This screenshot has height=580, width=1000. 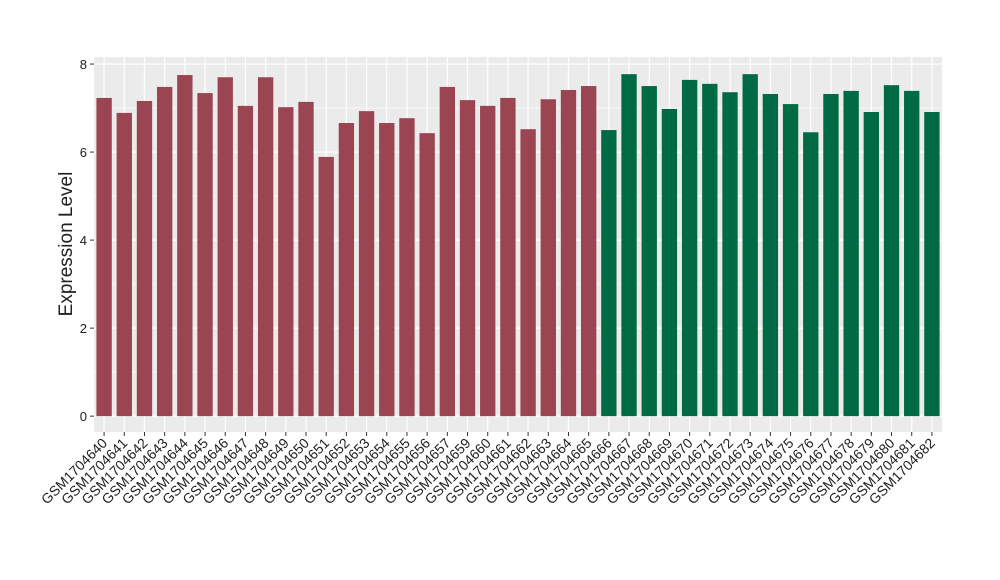 What do you see at coordinates (66, 244) in the screenshot?
I see `y-axis-label: Expression Level` at bounding box center [66, 244].